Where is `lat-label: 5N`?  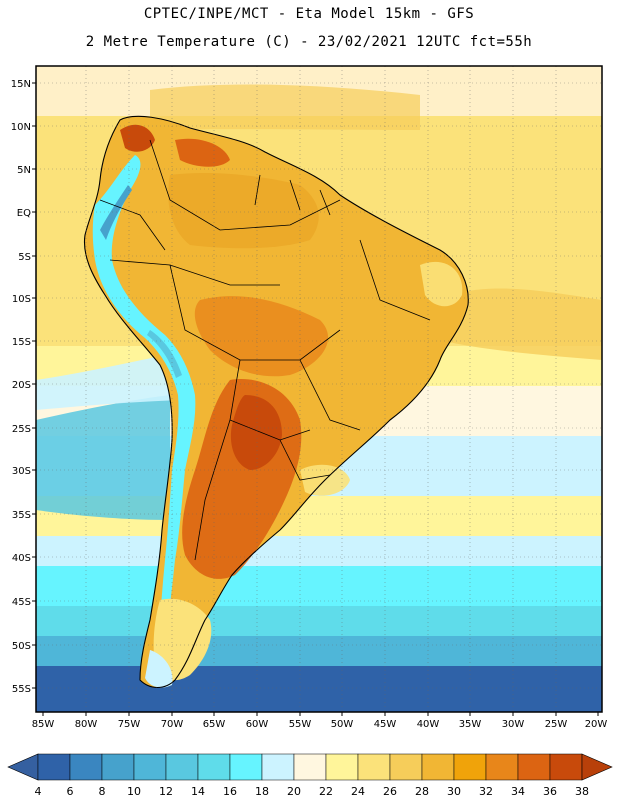 lat-label: 5N is located at coordinates (24, 170).